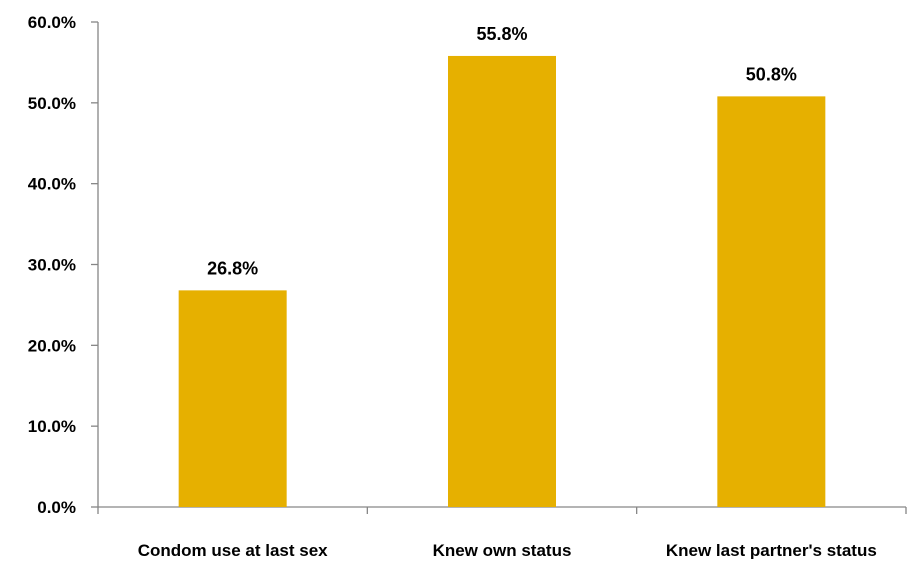  What do you see at coordinates (501, 34) in the screenshot?
I see `bar-value-label: 55.8%` at bounding box center [501, 34].